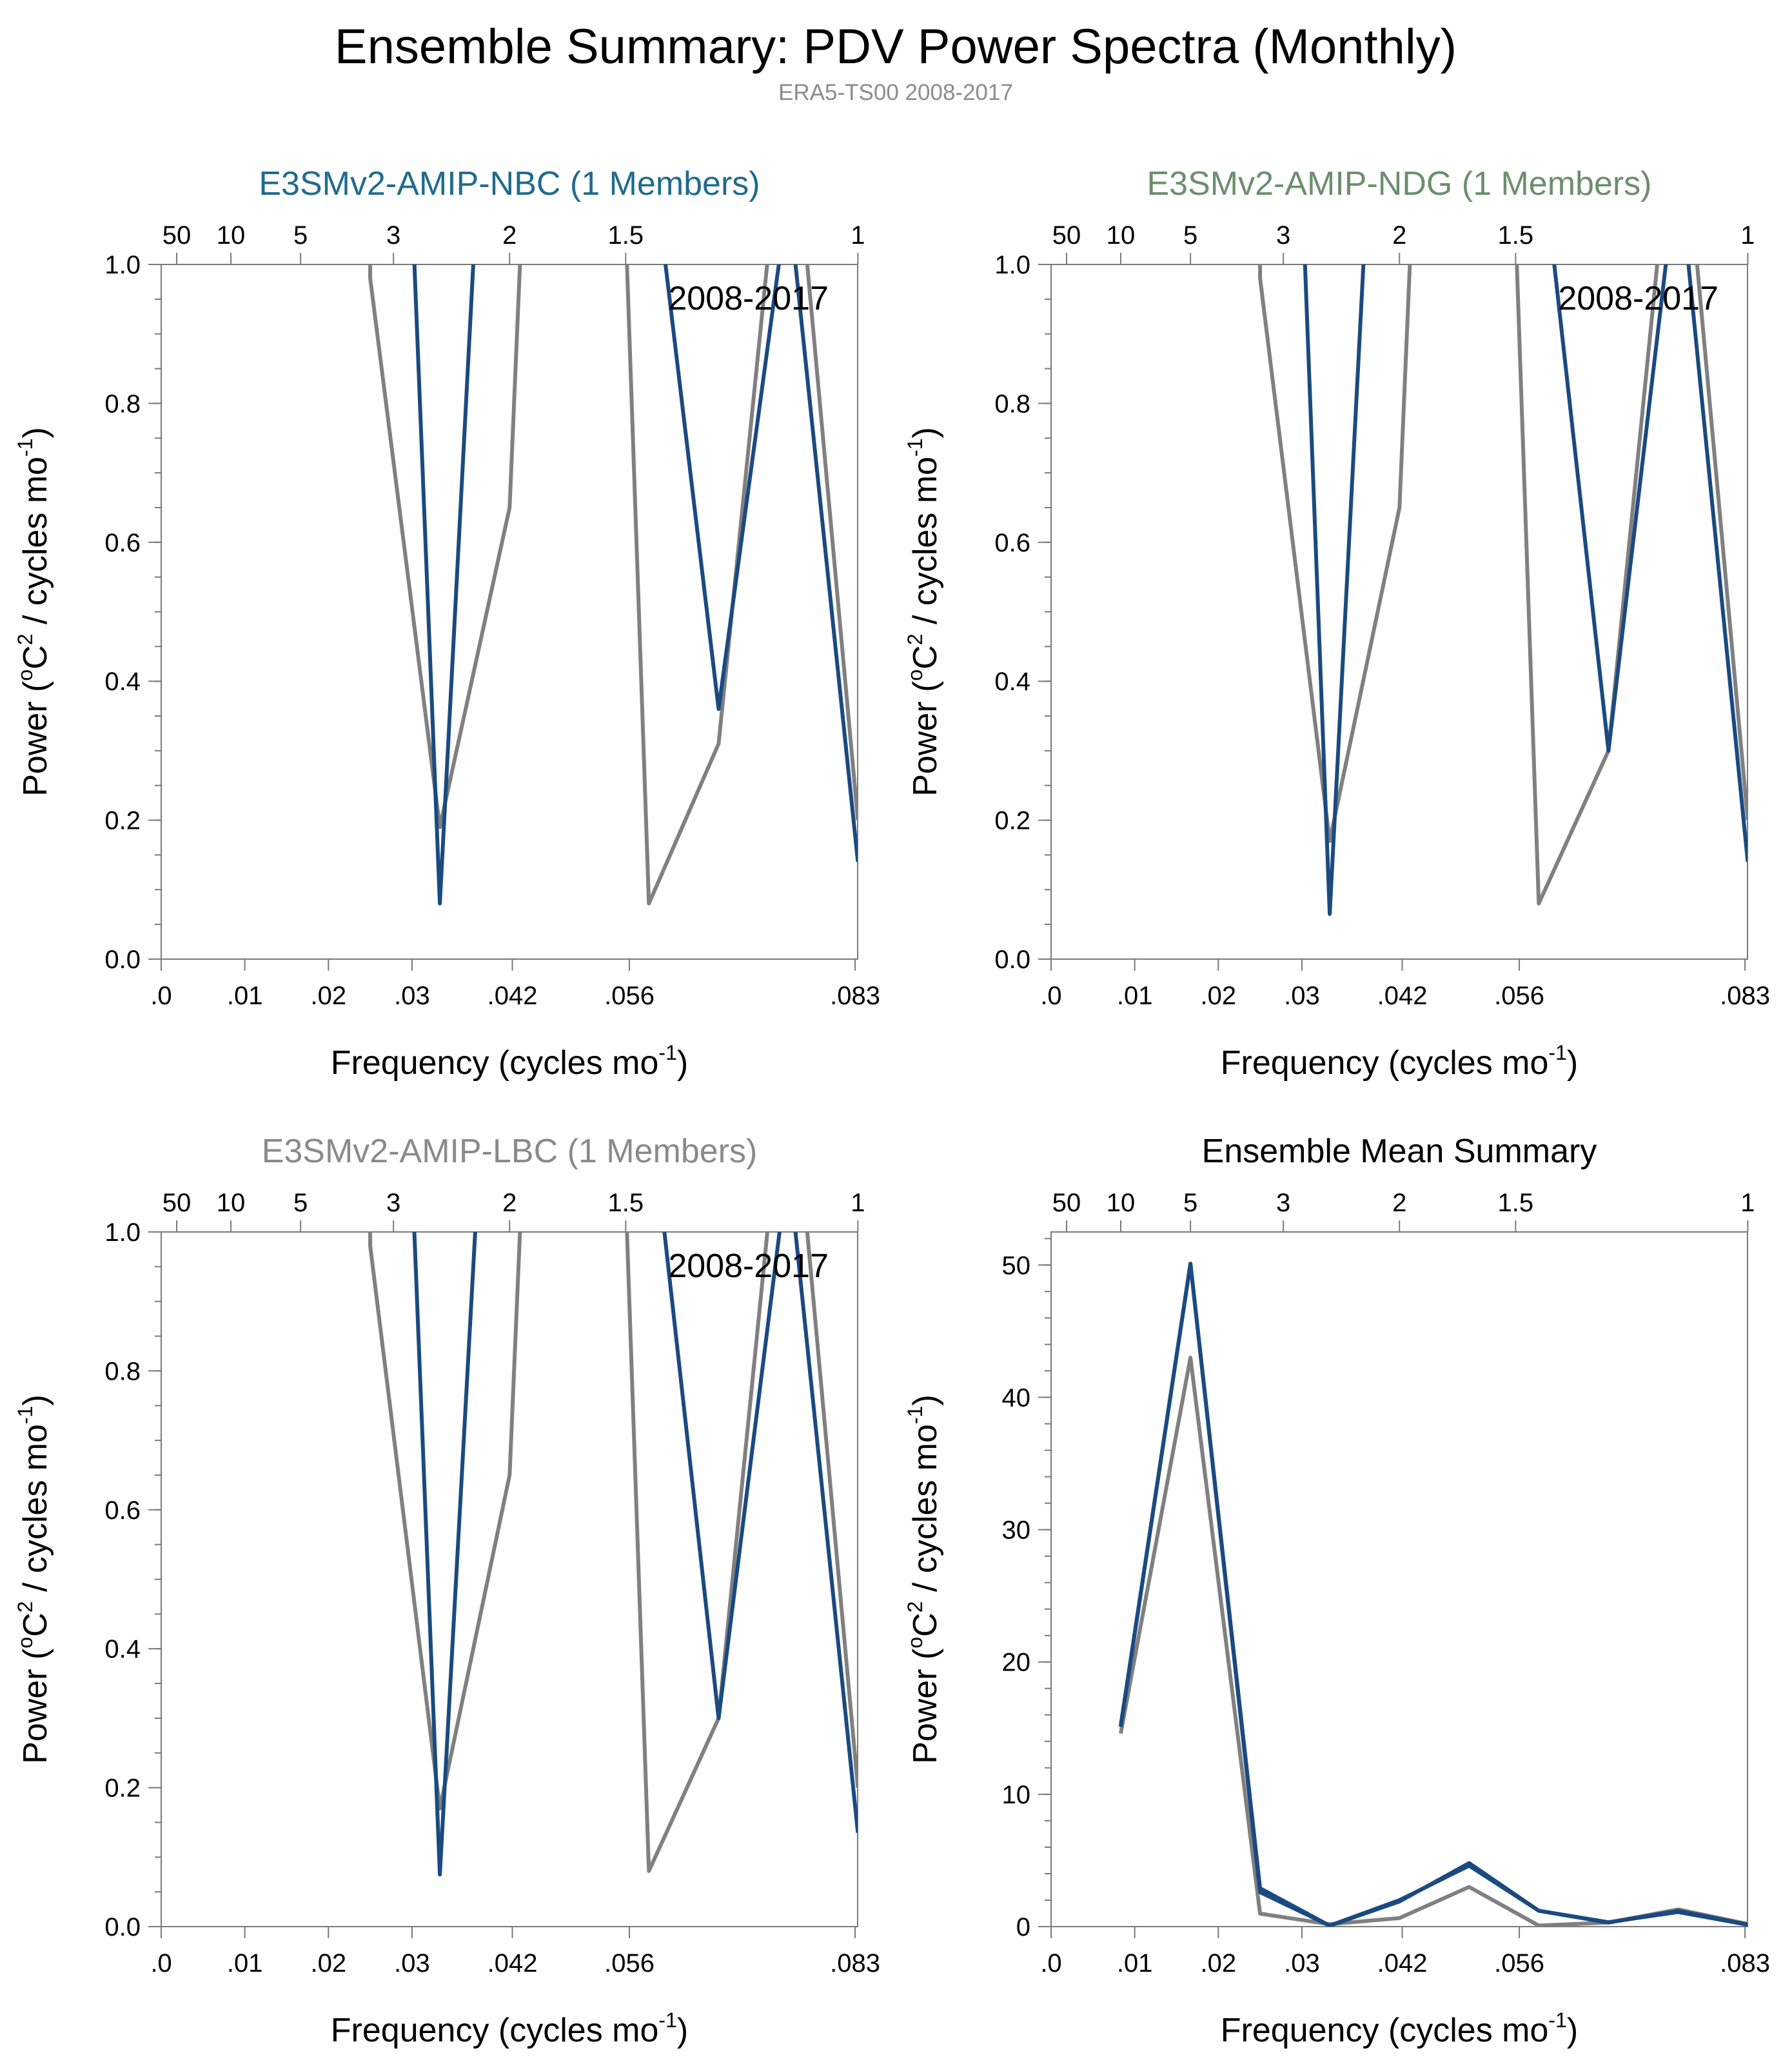 The width and height of the screenshot is (1792, 2064). Describe the element at coordinates (509, 184) in the screenshot. I see `panel-title: E3SMv2-AMIP-NBC (1 Members)` at that location.